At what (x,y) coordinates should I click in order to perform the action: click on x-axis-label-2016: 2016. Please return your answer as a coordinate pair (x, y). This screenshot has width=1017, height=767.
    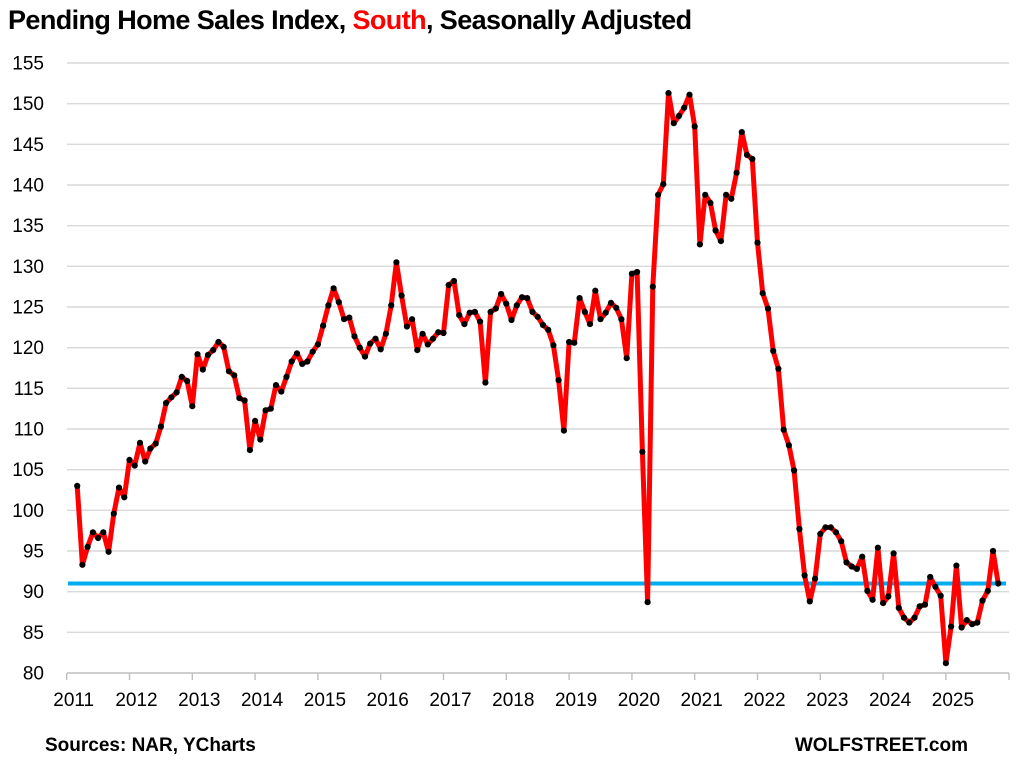
    Looking at the image, I should click on (388, 700).